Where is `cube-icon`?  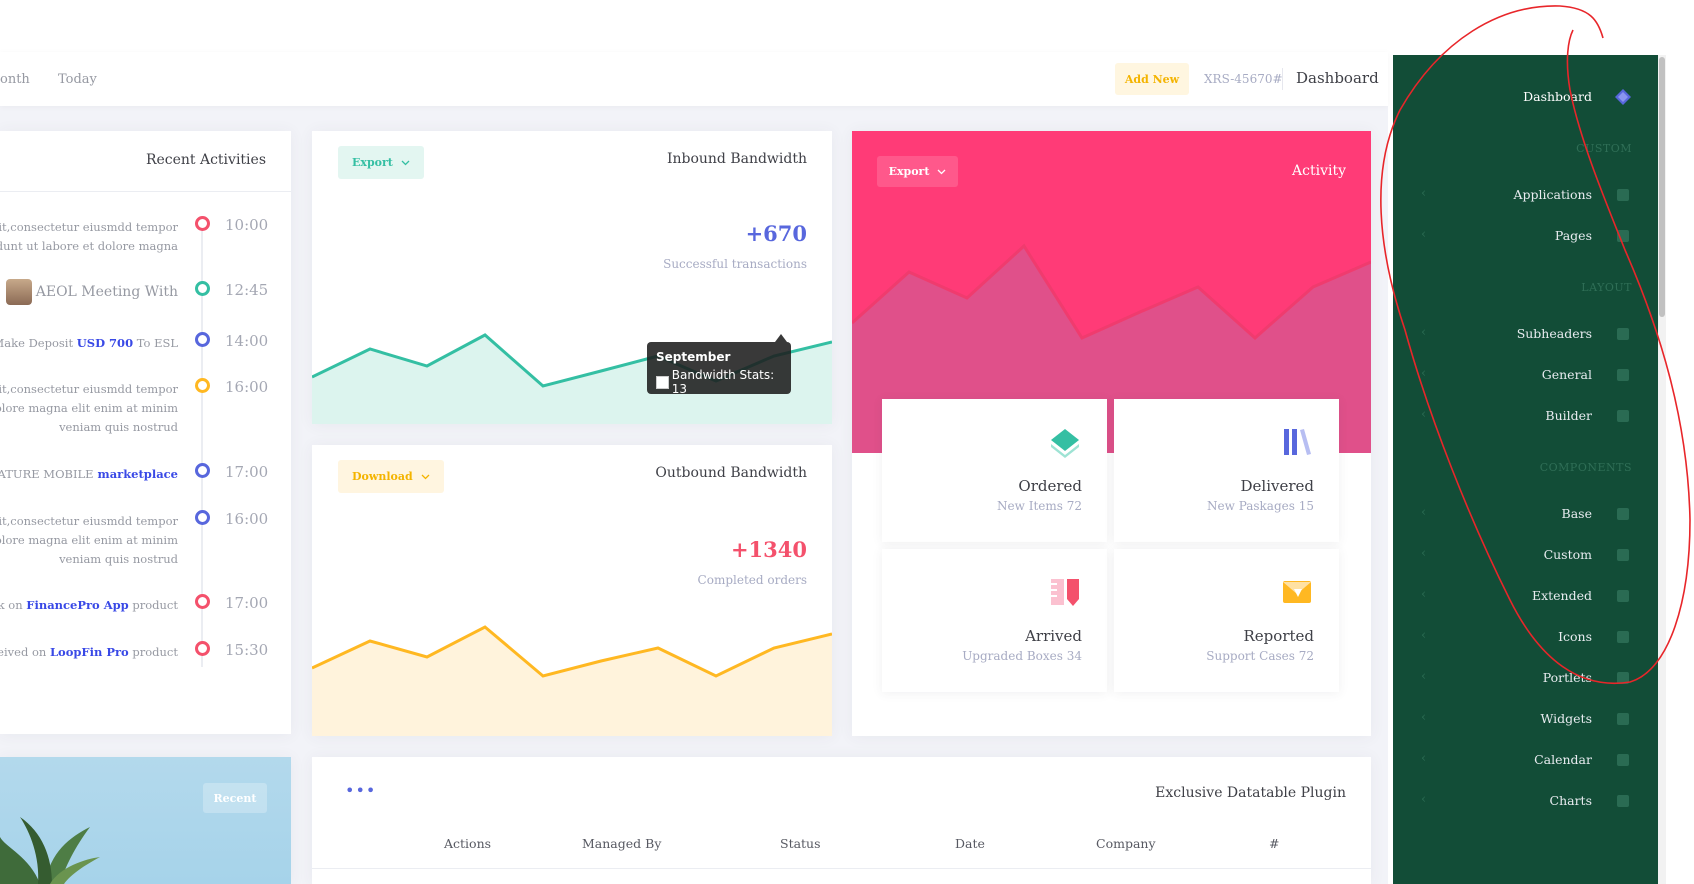 cube-icon is located at coordinates (1623, 514).